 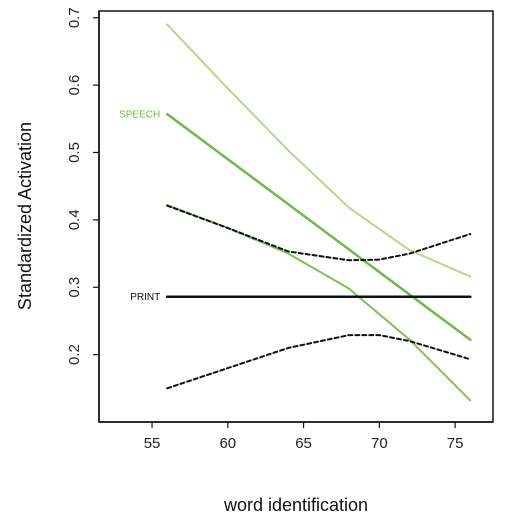 I want to click on y-axis-title: Standardized Activation, so click(x=25, y=216).